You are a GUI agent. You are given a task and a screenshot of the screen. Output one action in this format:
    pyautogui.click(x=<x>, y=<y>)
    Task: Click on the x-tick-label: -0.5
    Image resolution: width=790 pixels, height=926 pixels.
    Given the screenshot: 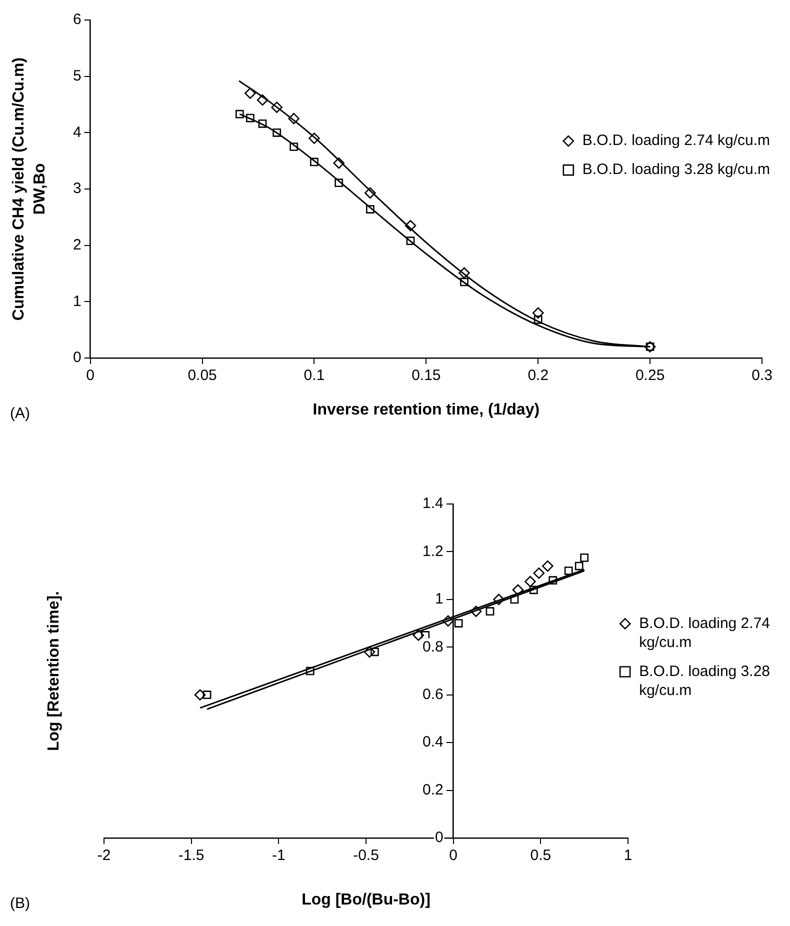 What is the action you would take?
    pyautogui.click(x=366, y=855)
    